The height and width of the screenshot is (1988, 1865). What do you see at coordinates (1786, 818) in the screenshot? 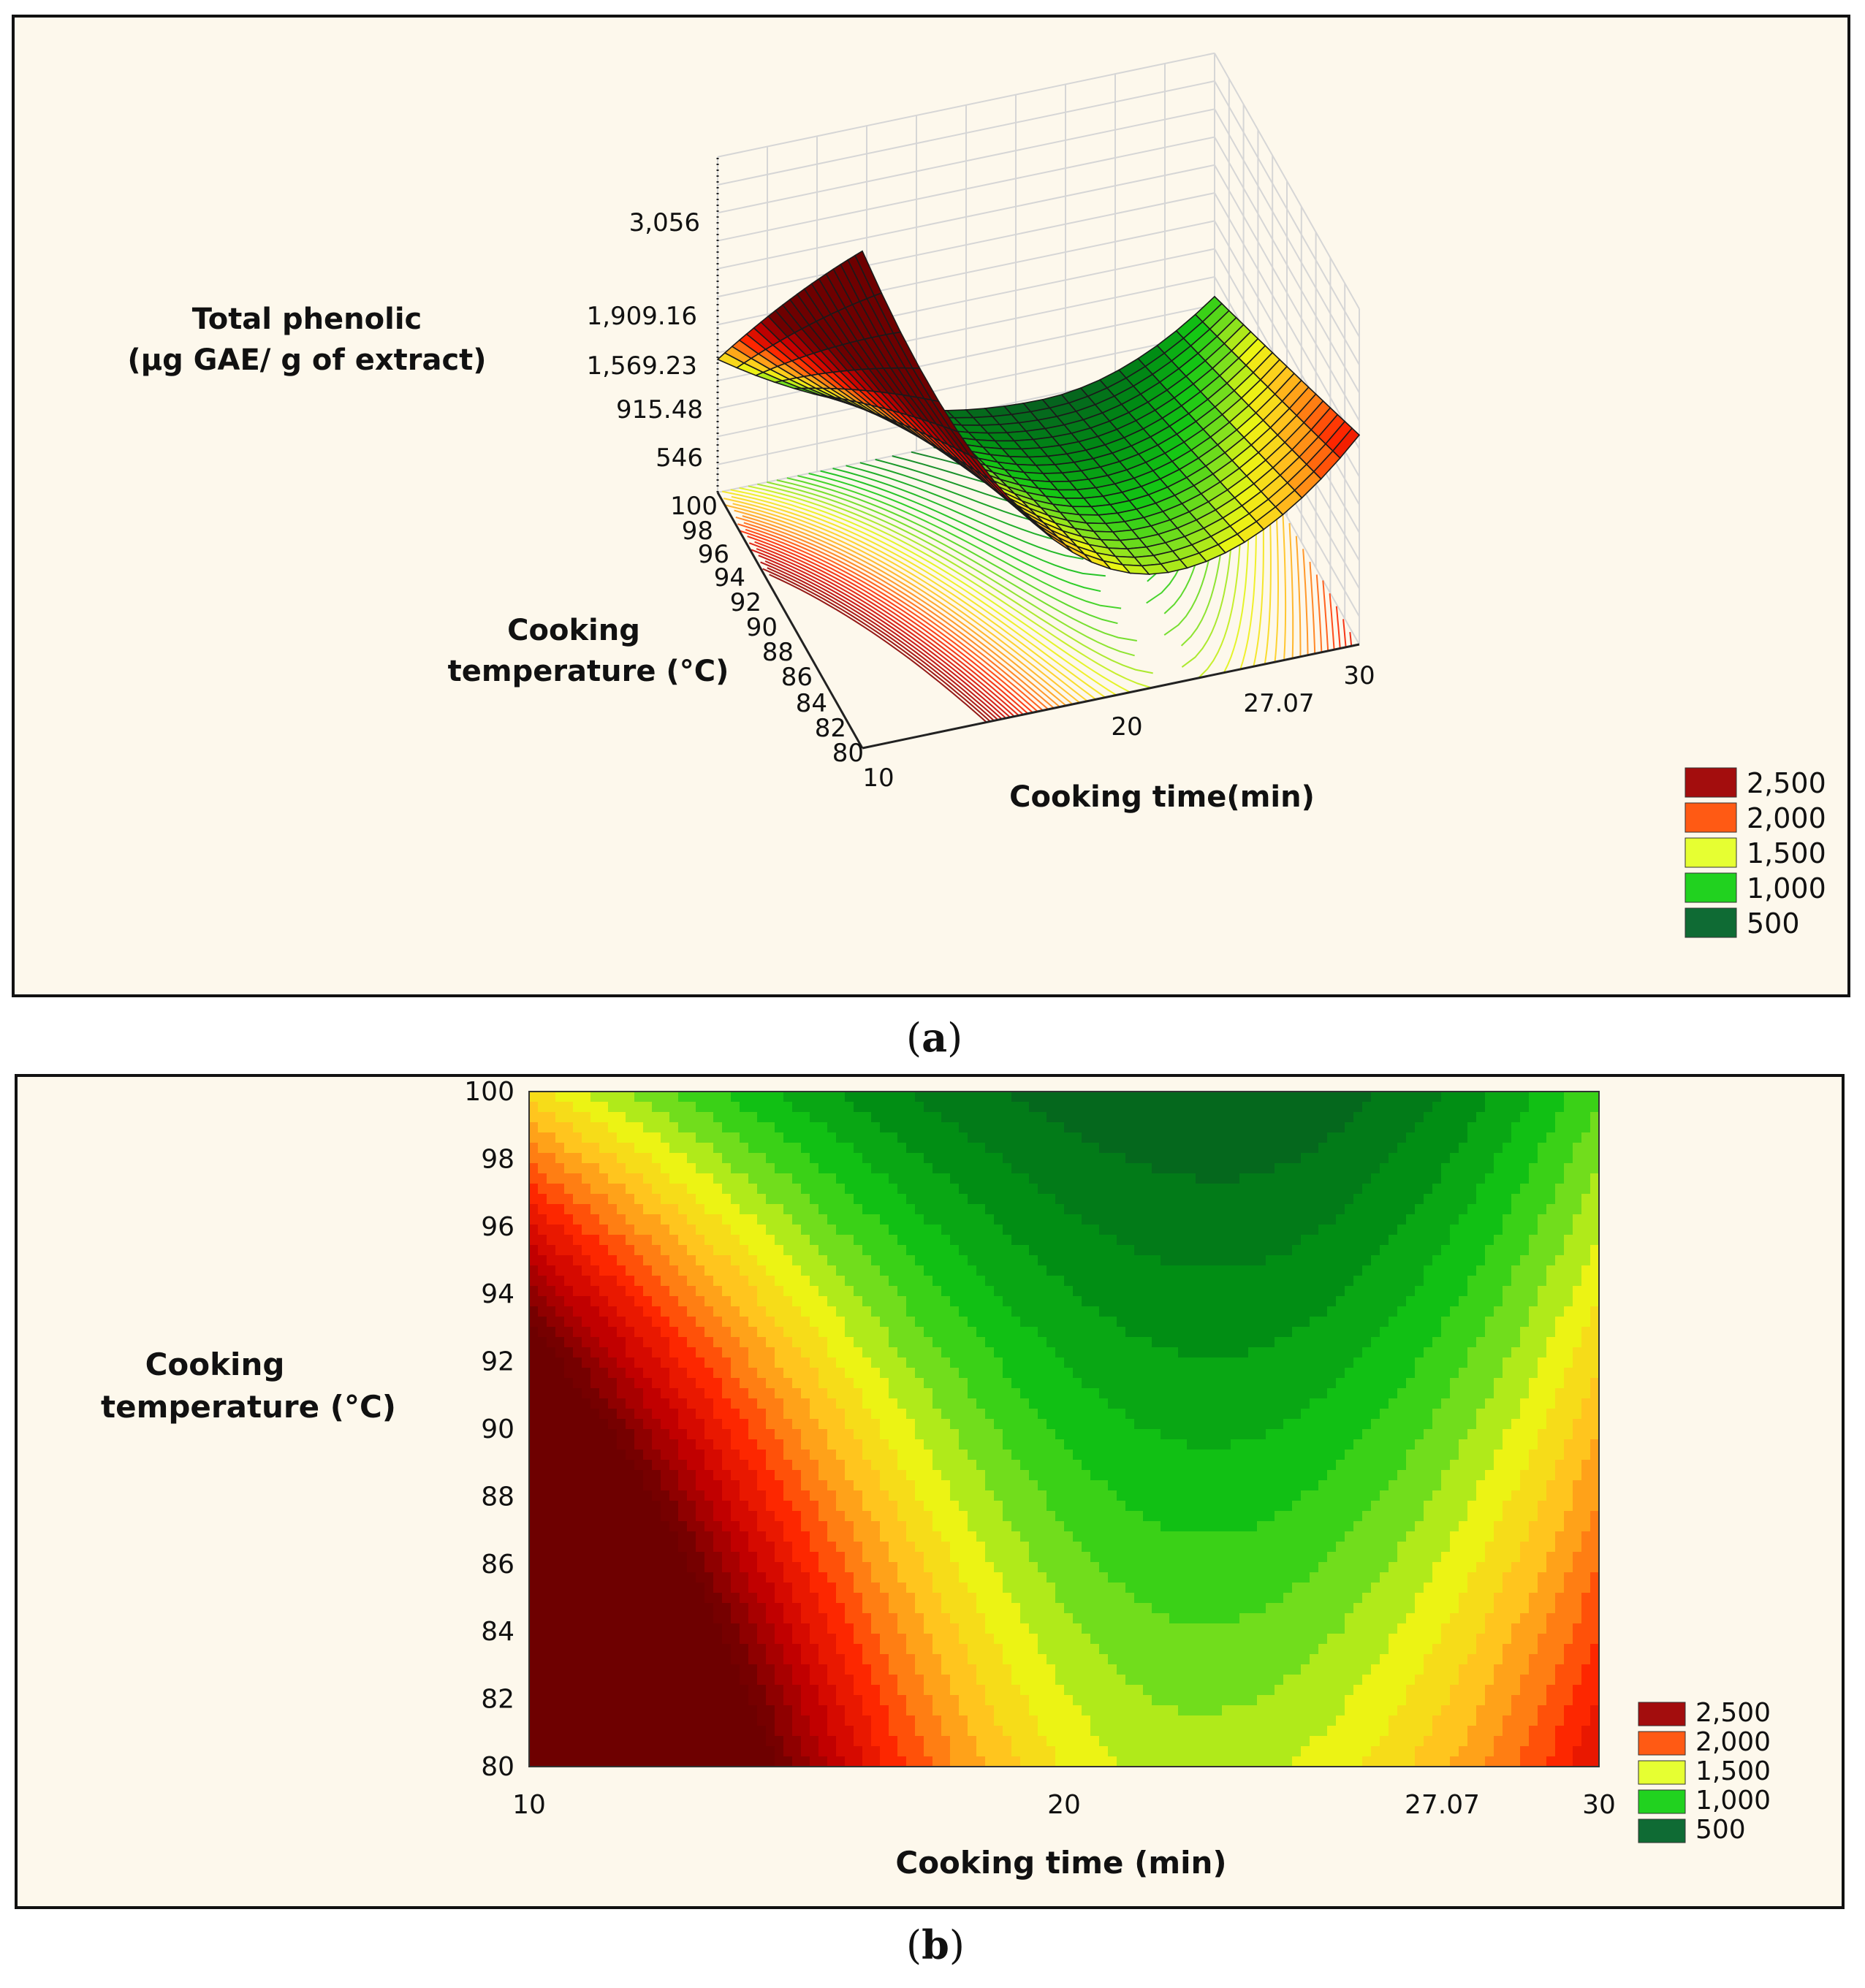
I see `legend-label: 2,000` at bounding box center [1786, 818].